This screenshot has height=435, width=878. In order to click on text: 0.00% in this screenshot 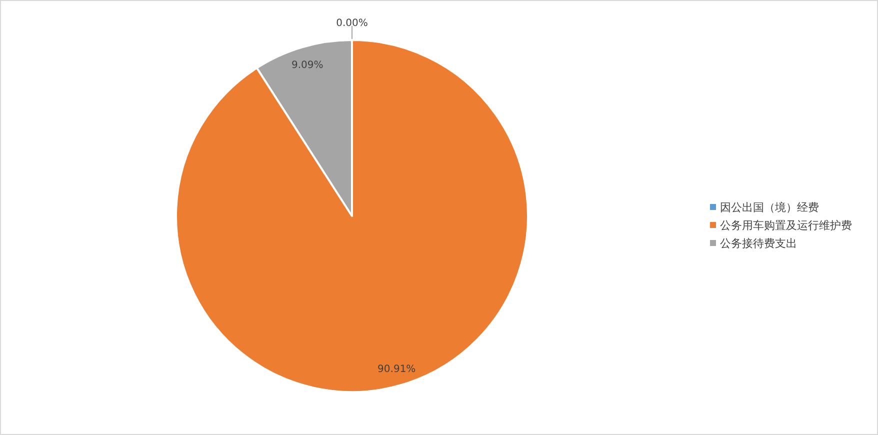, I will do `click(352, 23)`.